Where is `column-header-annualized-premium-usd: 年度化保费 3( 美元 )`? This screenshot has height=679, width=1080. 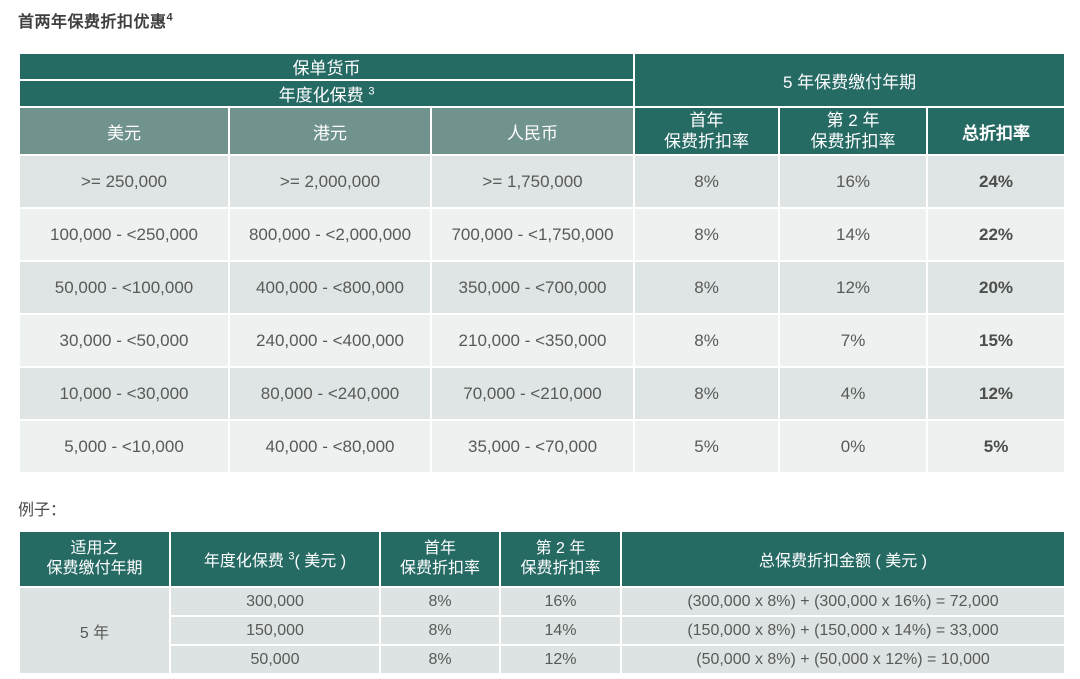
column-header-annualized-premium-usd: 年度化保费 3( 美元 ) is located at coordinates (275, 559).